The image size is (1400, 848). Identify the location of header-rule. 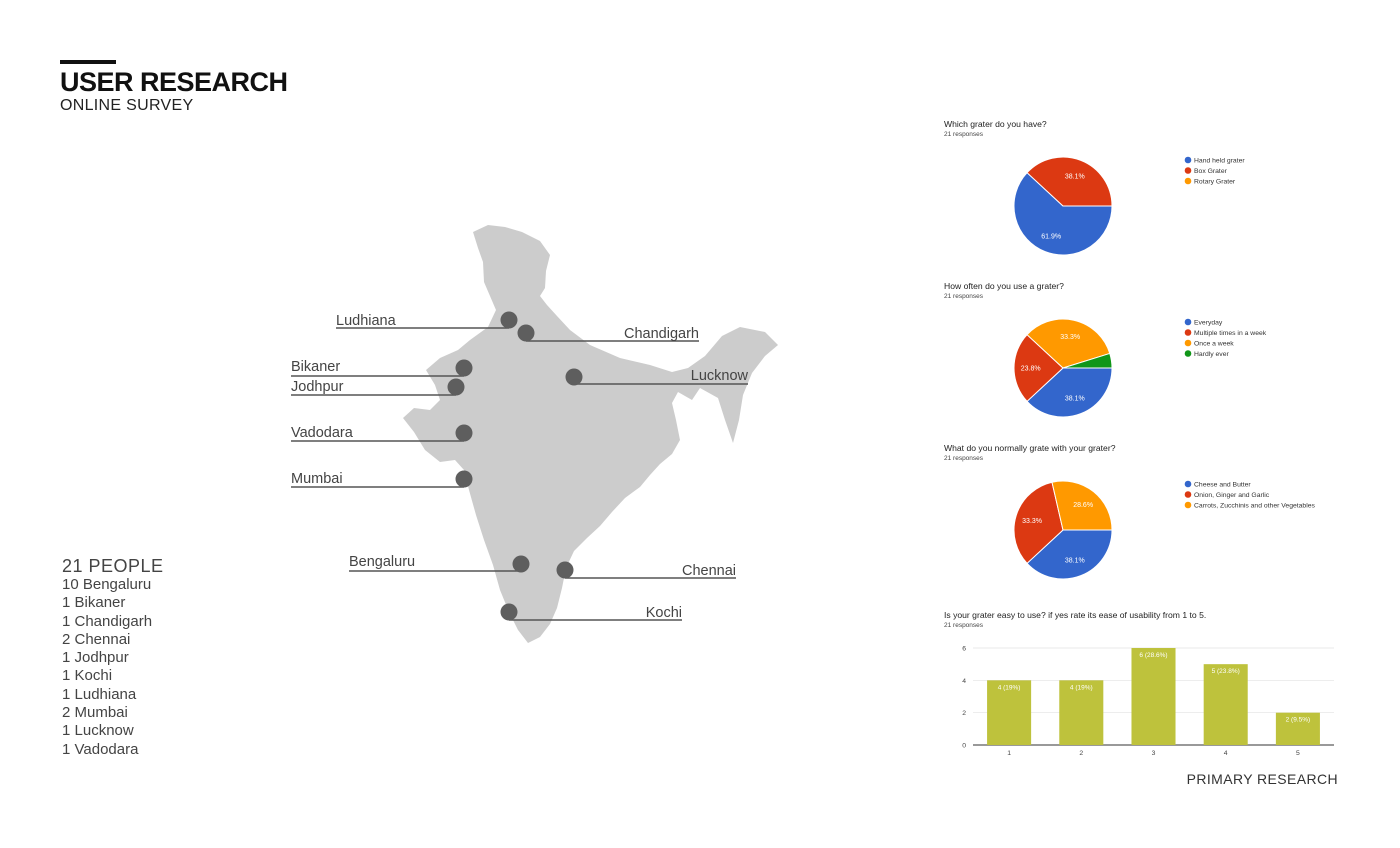
(88, 62).